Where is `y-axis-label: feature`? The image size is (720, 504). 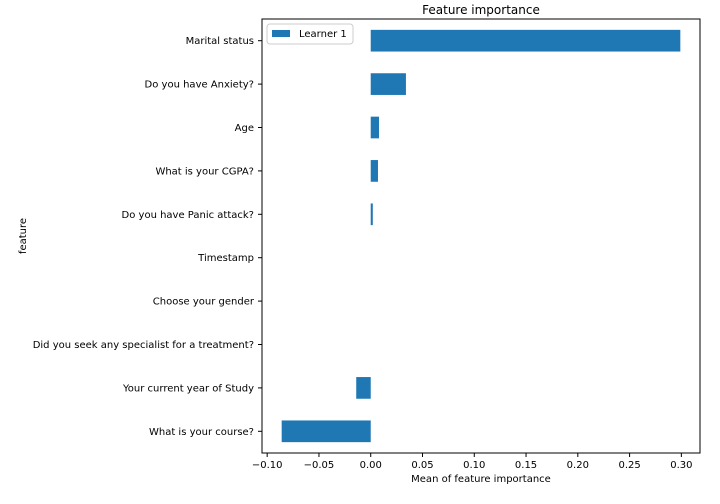
y-axis-label: feature is located at coordinates (23, 236).